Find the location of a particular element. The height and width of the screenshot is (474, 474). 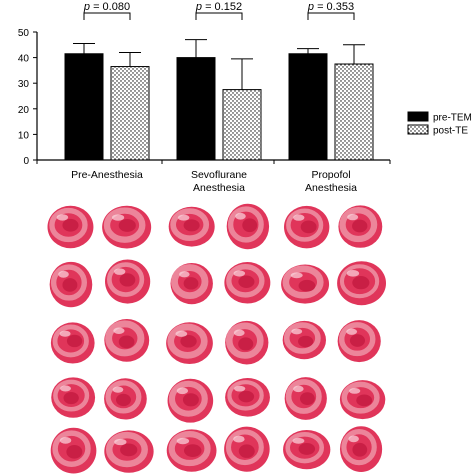

x-category-label: Sevoflurane is located at coordinates (219, 175).